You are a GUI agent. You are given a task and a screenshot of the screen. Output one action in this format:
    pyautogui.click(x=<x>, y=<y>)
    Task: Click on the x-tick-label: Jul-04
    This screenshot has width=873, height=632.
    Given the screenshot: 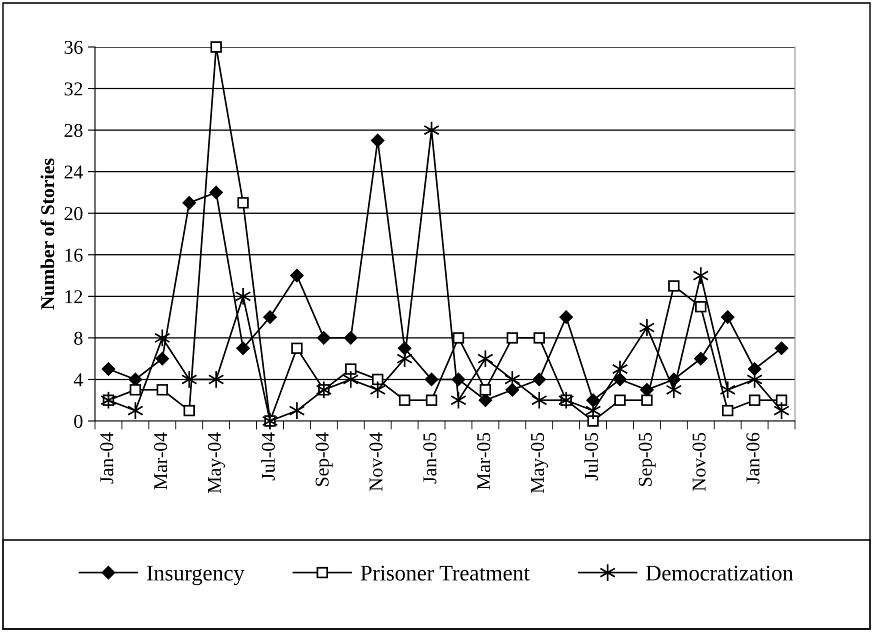 What is the action you would take?
    pyautogui.click(x=268, y=456)
    